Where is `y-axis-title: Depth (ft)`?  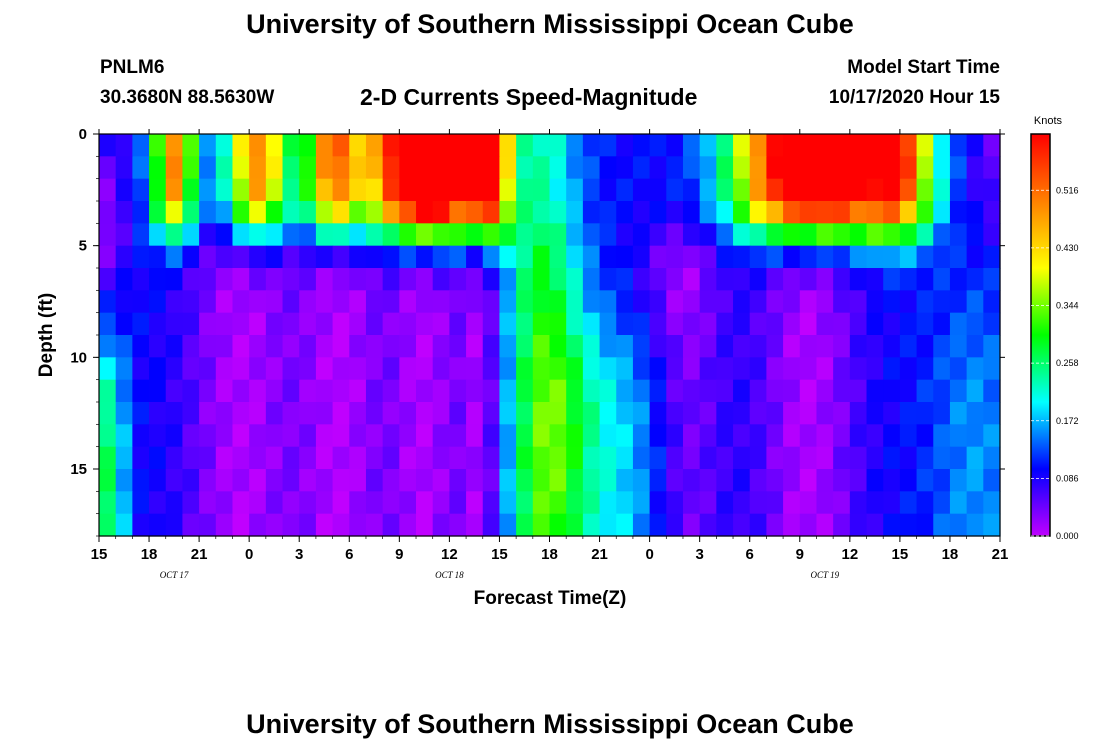 y-axis-title: Depth (ft) is located at coordinates (46, 335).